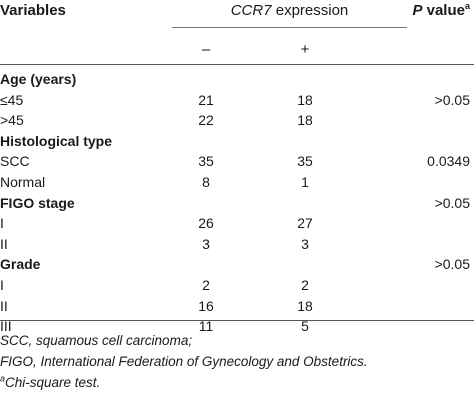 The height and width of the screenshot is (411, 474). Describe the element at coordinates (23, 182) in the screenshot. I see `row-label: Normal` at that location.